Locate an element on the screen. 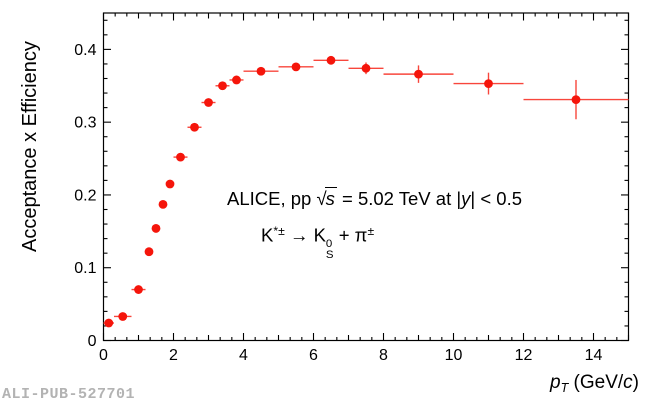 This screenshot has width=650, height=406. x-tick-labels: 0 2 4 6 8 10 12 14 is located at coordinates (350, 355).